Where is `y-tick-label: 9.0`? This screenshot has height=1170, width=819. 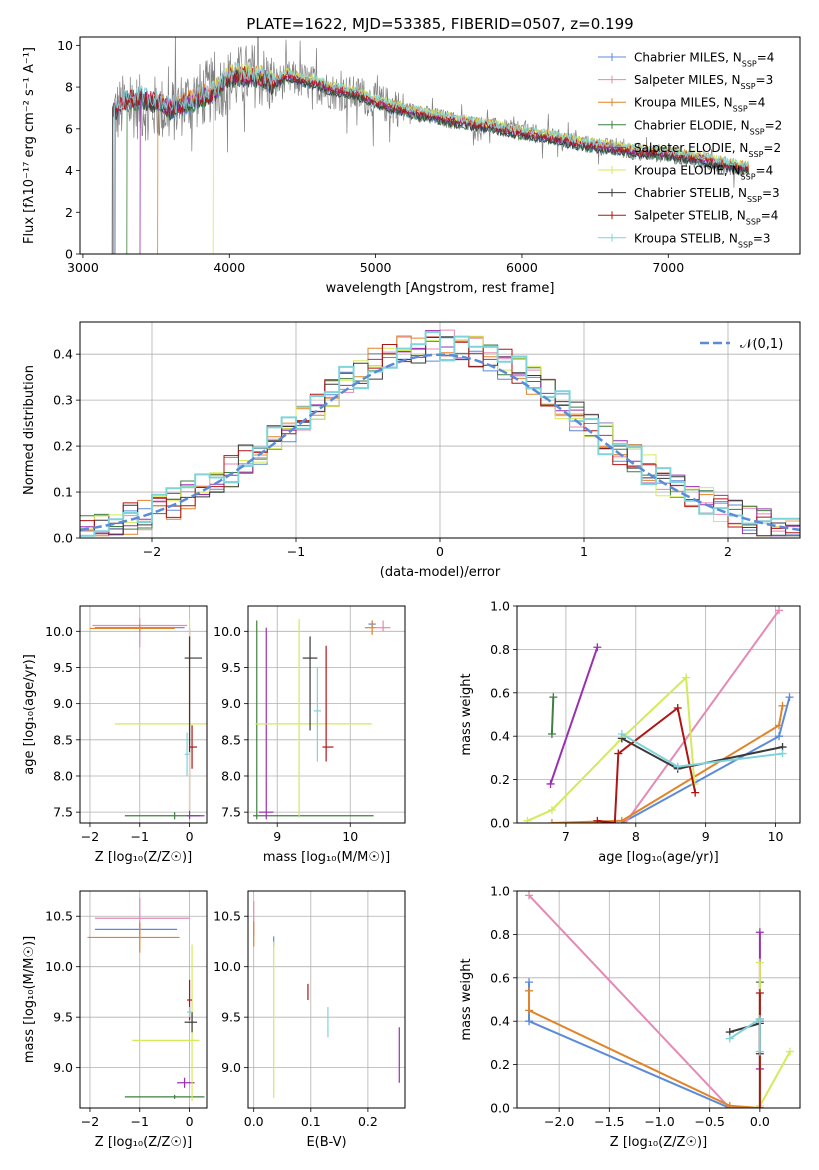 y-tick-label: 9.0 is located at coordinates (231, 1067).